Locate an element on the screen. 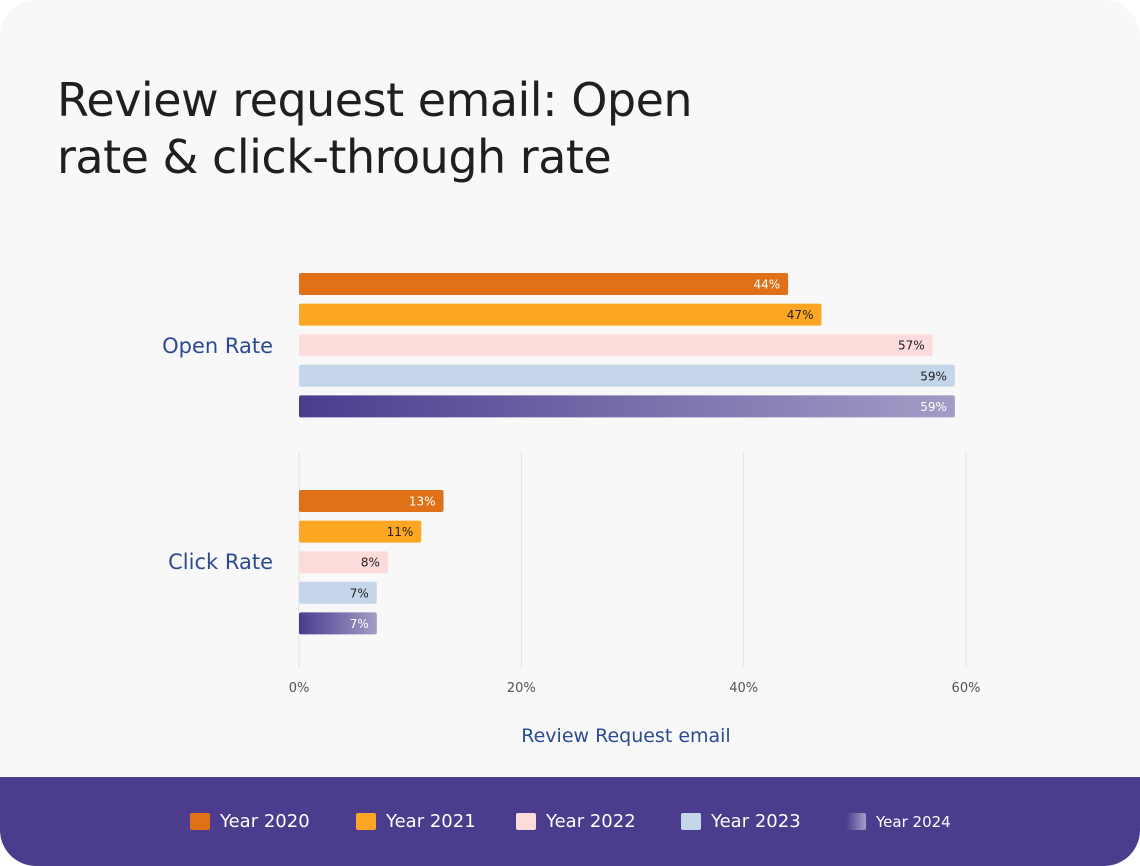  data-label: 8% is located at coordinates (370, 563).